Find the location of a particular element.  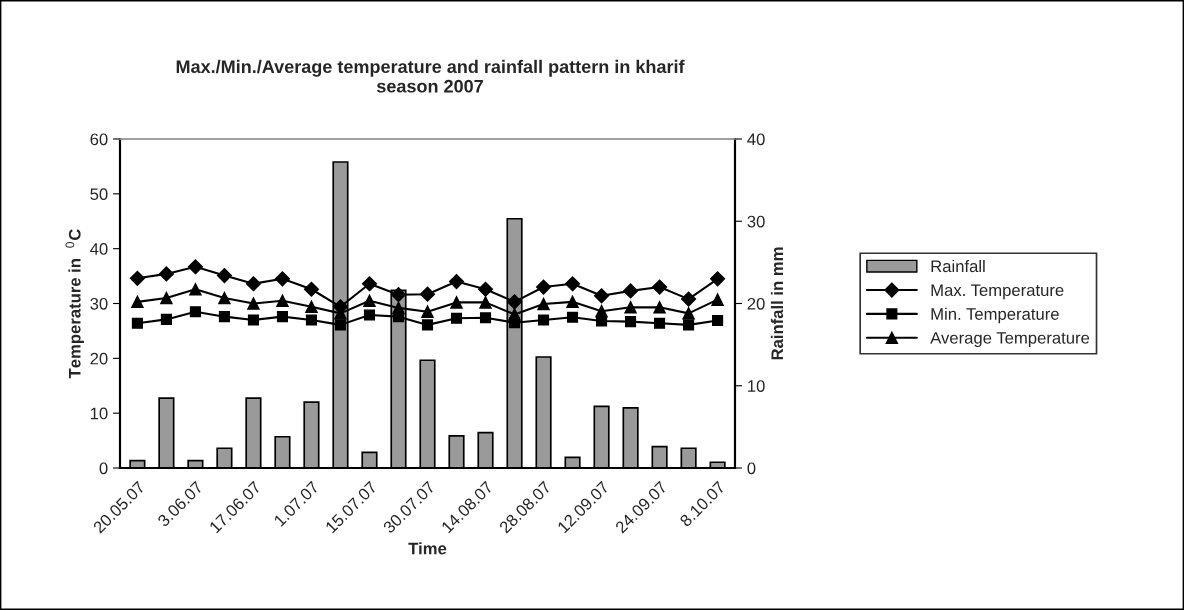

y2-tick-label: 10 is located at coordinates (756, 386).